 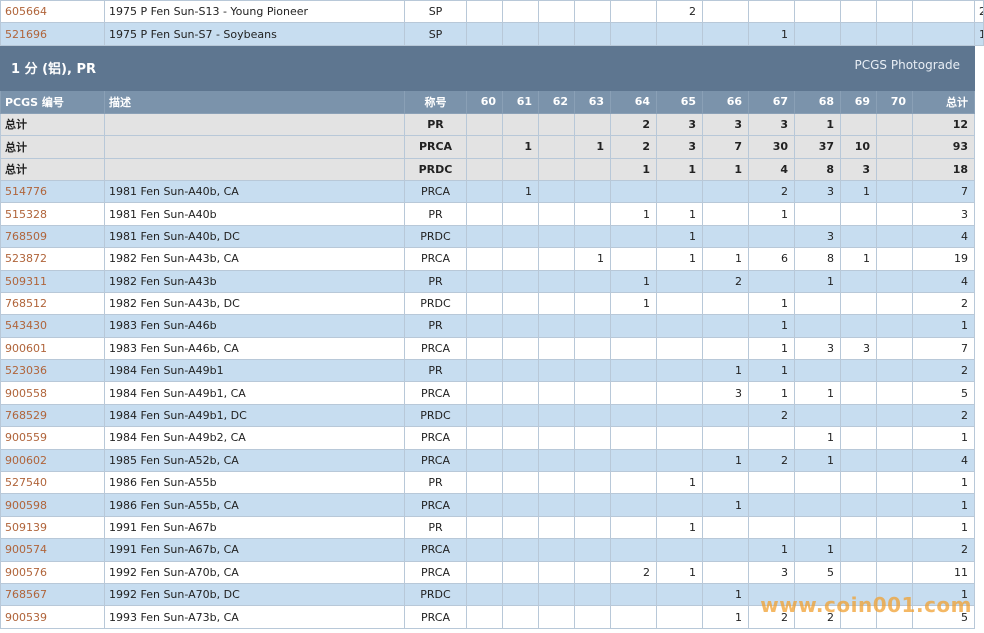 What do you see at coordinates (492, 617) in the screenshot?
I see `table-row: 900539 1993 Fen Sun-A73b, CA PRCA 1 2 2 5` at bounding box center [492, 617].